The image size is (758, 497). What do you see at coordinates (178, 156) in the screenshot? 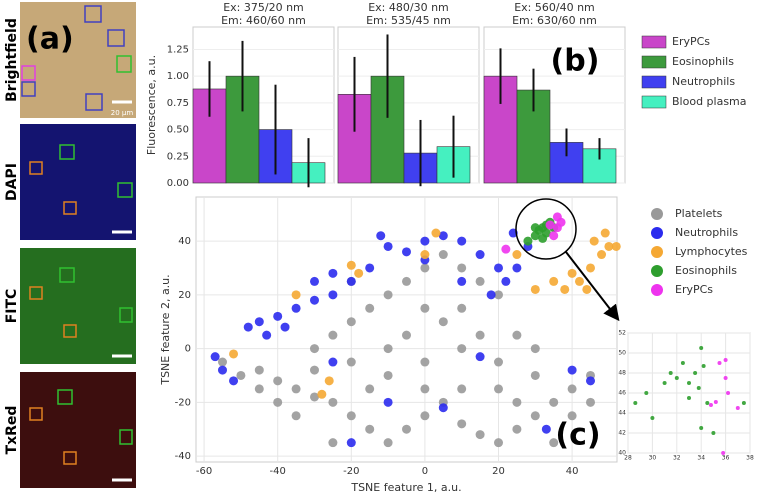
I see `y-tick-label: 0.25` at bounding box center [178, 156].